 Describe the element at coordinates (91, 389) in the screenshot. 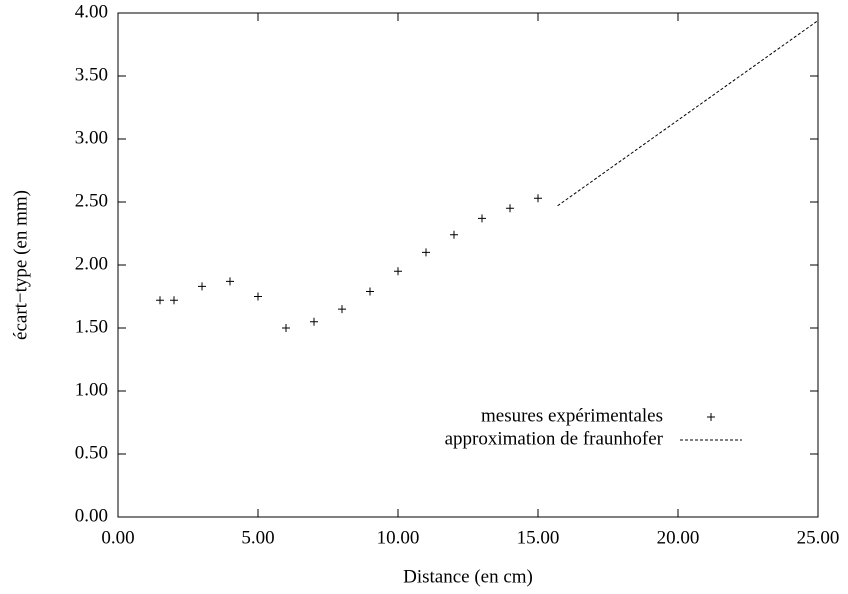

I see `y-tick-label: 1.00` at that location.